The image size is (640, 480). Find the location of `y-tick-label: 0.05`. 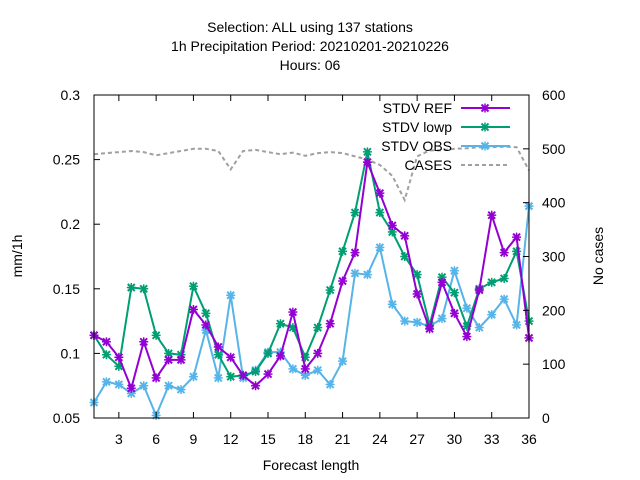

y-tick-label: 0.05 is located at coordinates (66, 418).